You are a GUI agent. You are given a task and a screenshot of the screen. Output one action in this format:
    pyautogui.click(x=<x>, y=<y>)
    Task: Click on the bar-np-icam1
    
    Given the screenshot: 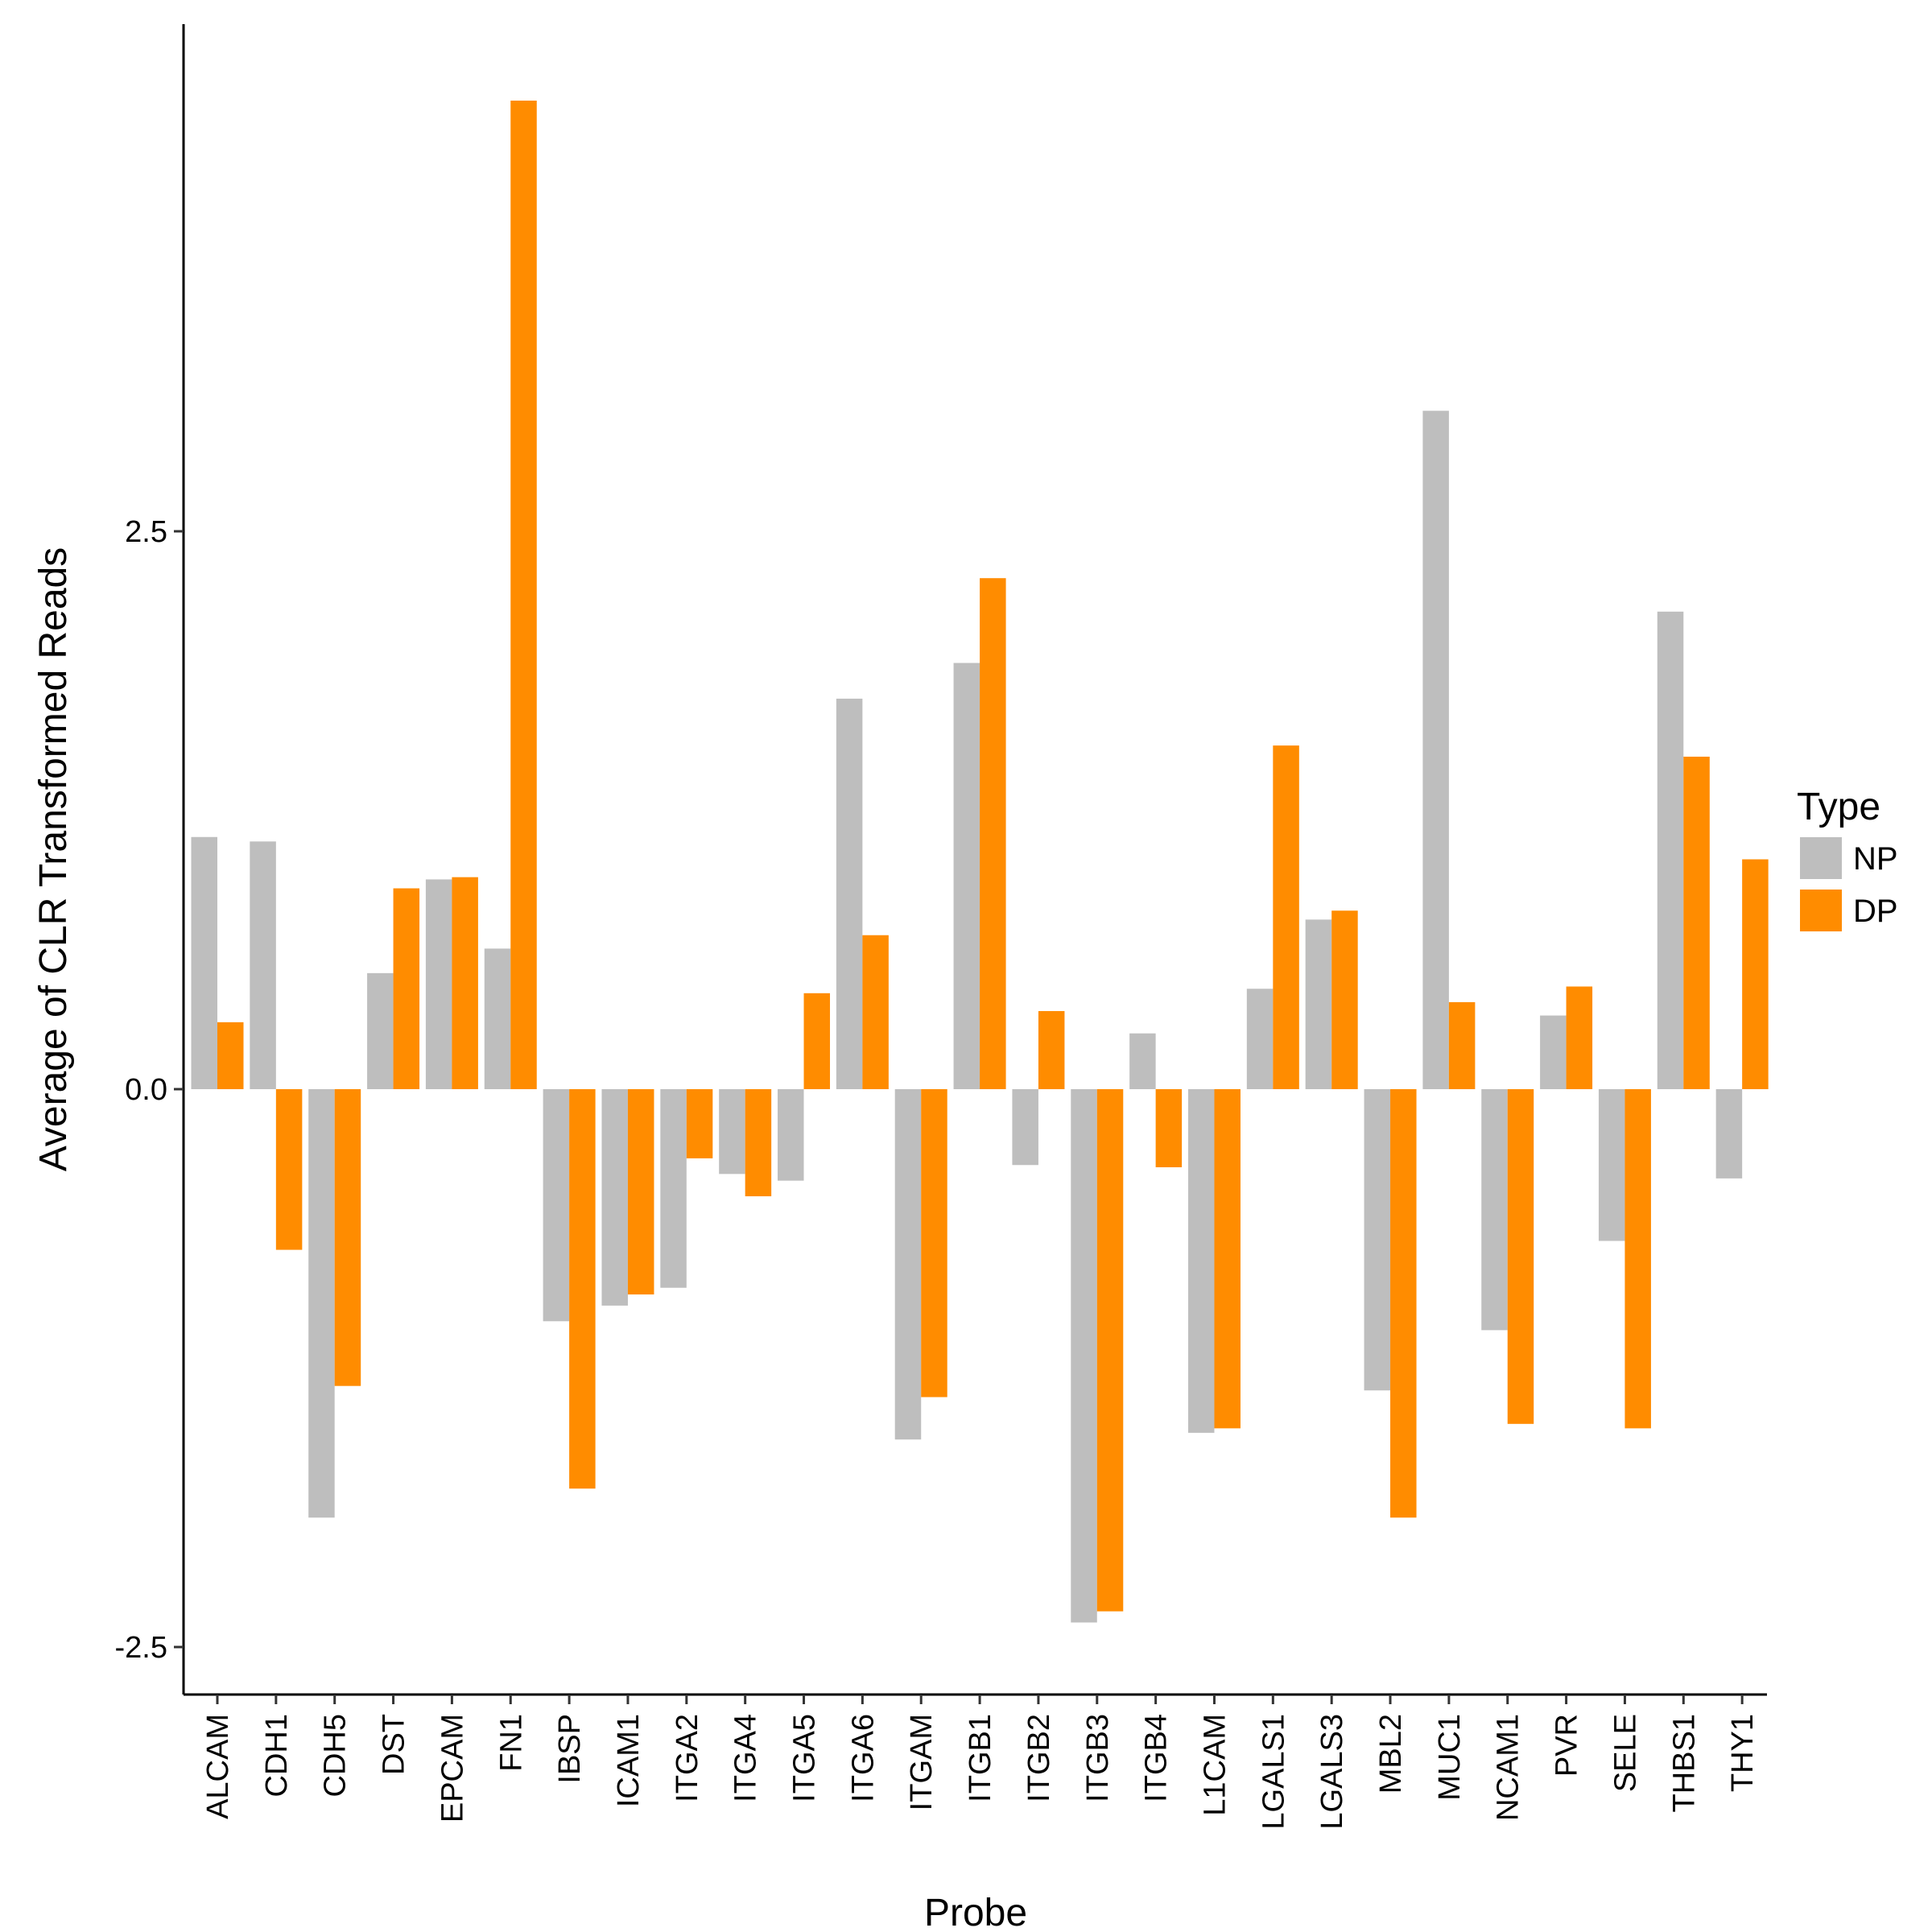 What is the action you would take?
    pyautogui.click(x=614, y=1197)
    